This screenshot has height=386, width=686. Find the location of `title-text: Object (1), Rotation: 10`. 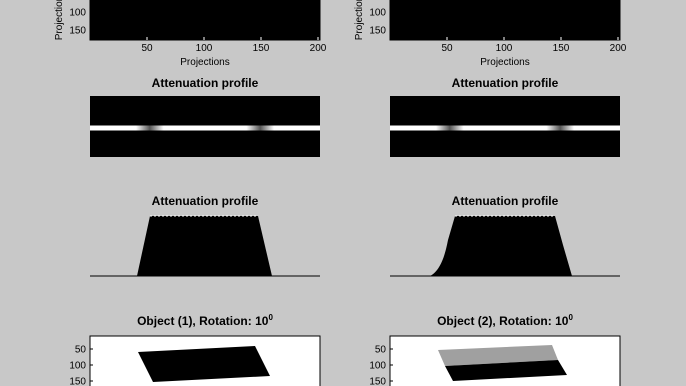

title-text: Object (1), Rotation: 10 is located at coordinates (203, 321).